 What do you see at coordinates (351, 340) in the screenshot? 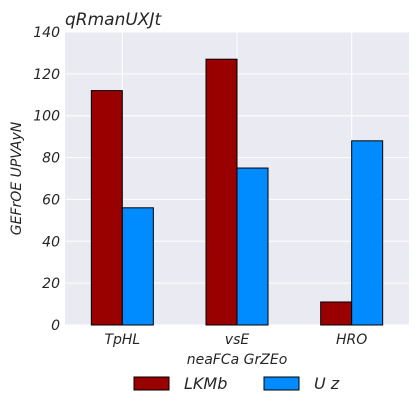
I see `x-tick-label: HRO` at bounding box center [351, 340].